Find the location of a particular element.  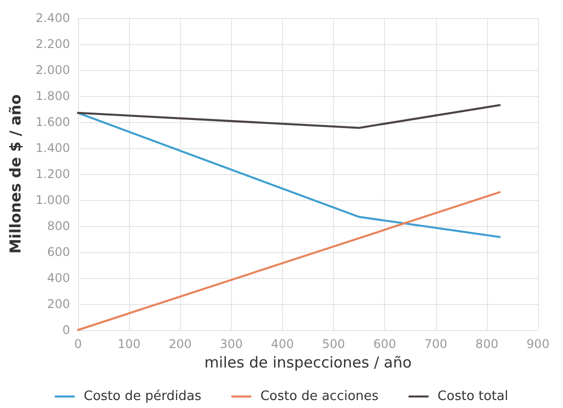

y-tick-label: 1.200 is located at coordinates (53, 174).